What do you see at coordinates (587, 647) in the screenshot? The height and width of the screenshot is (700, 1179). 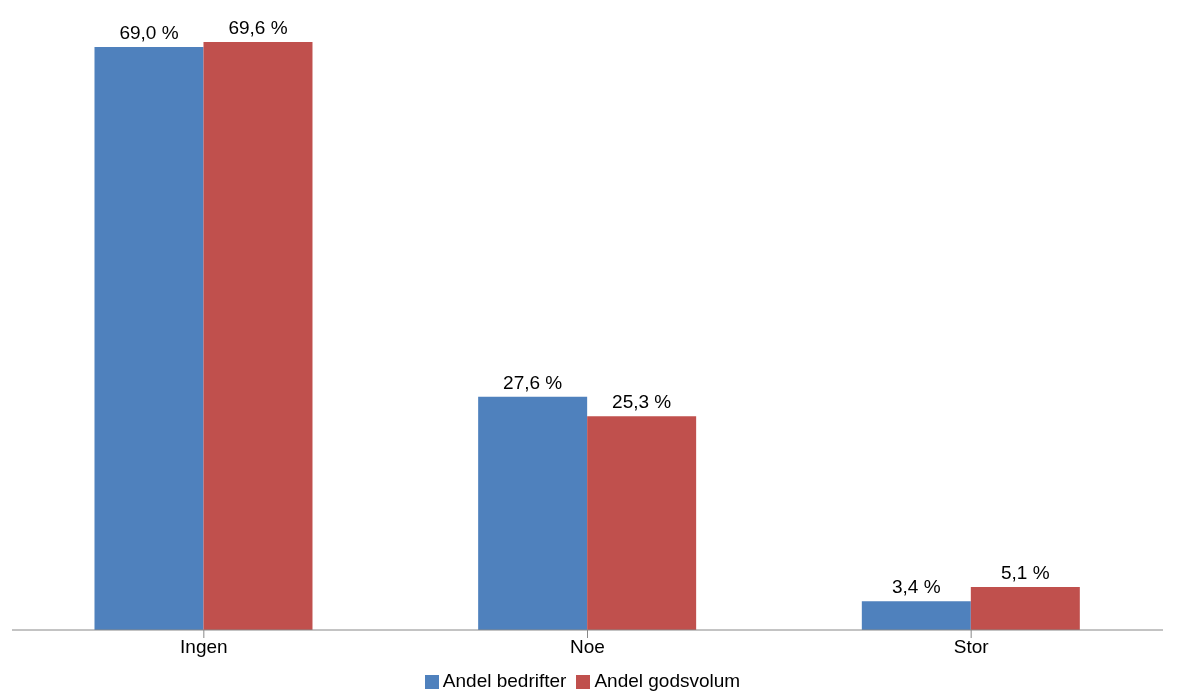 I see `x-tick-label: Noe` at bounding box center [587, 647].